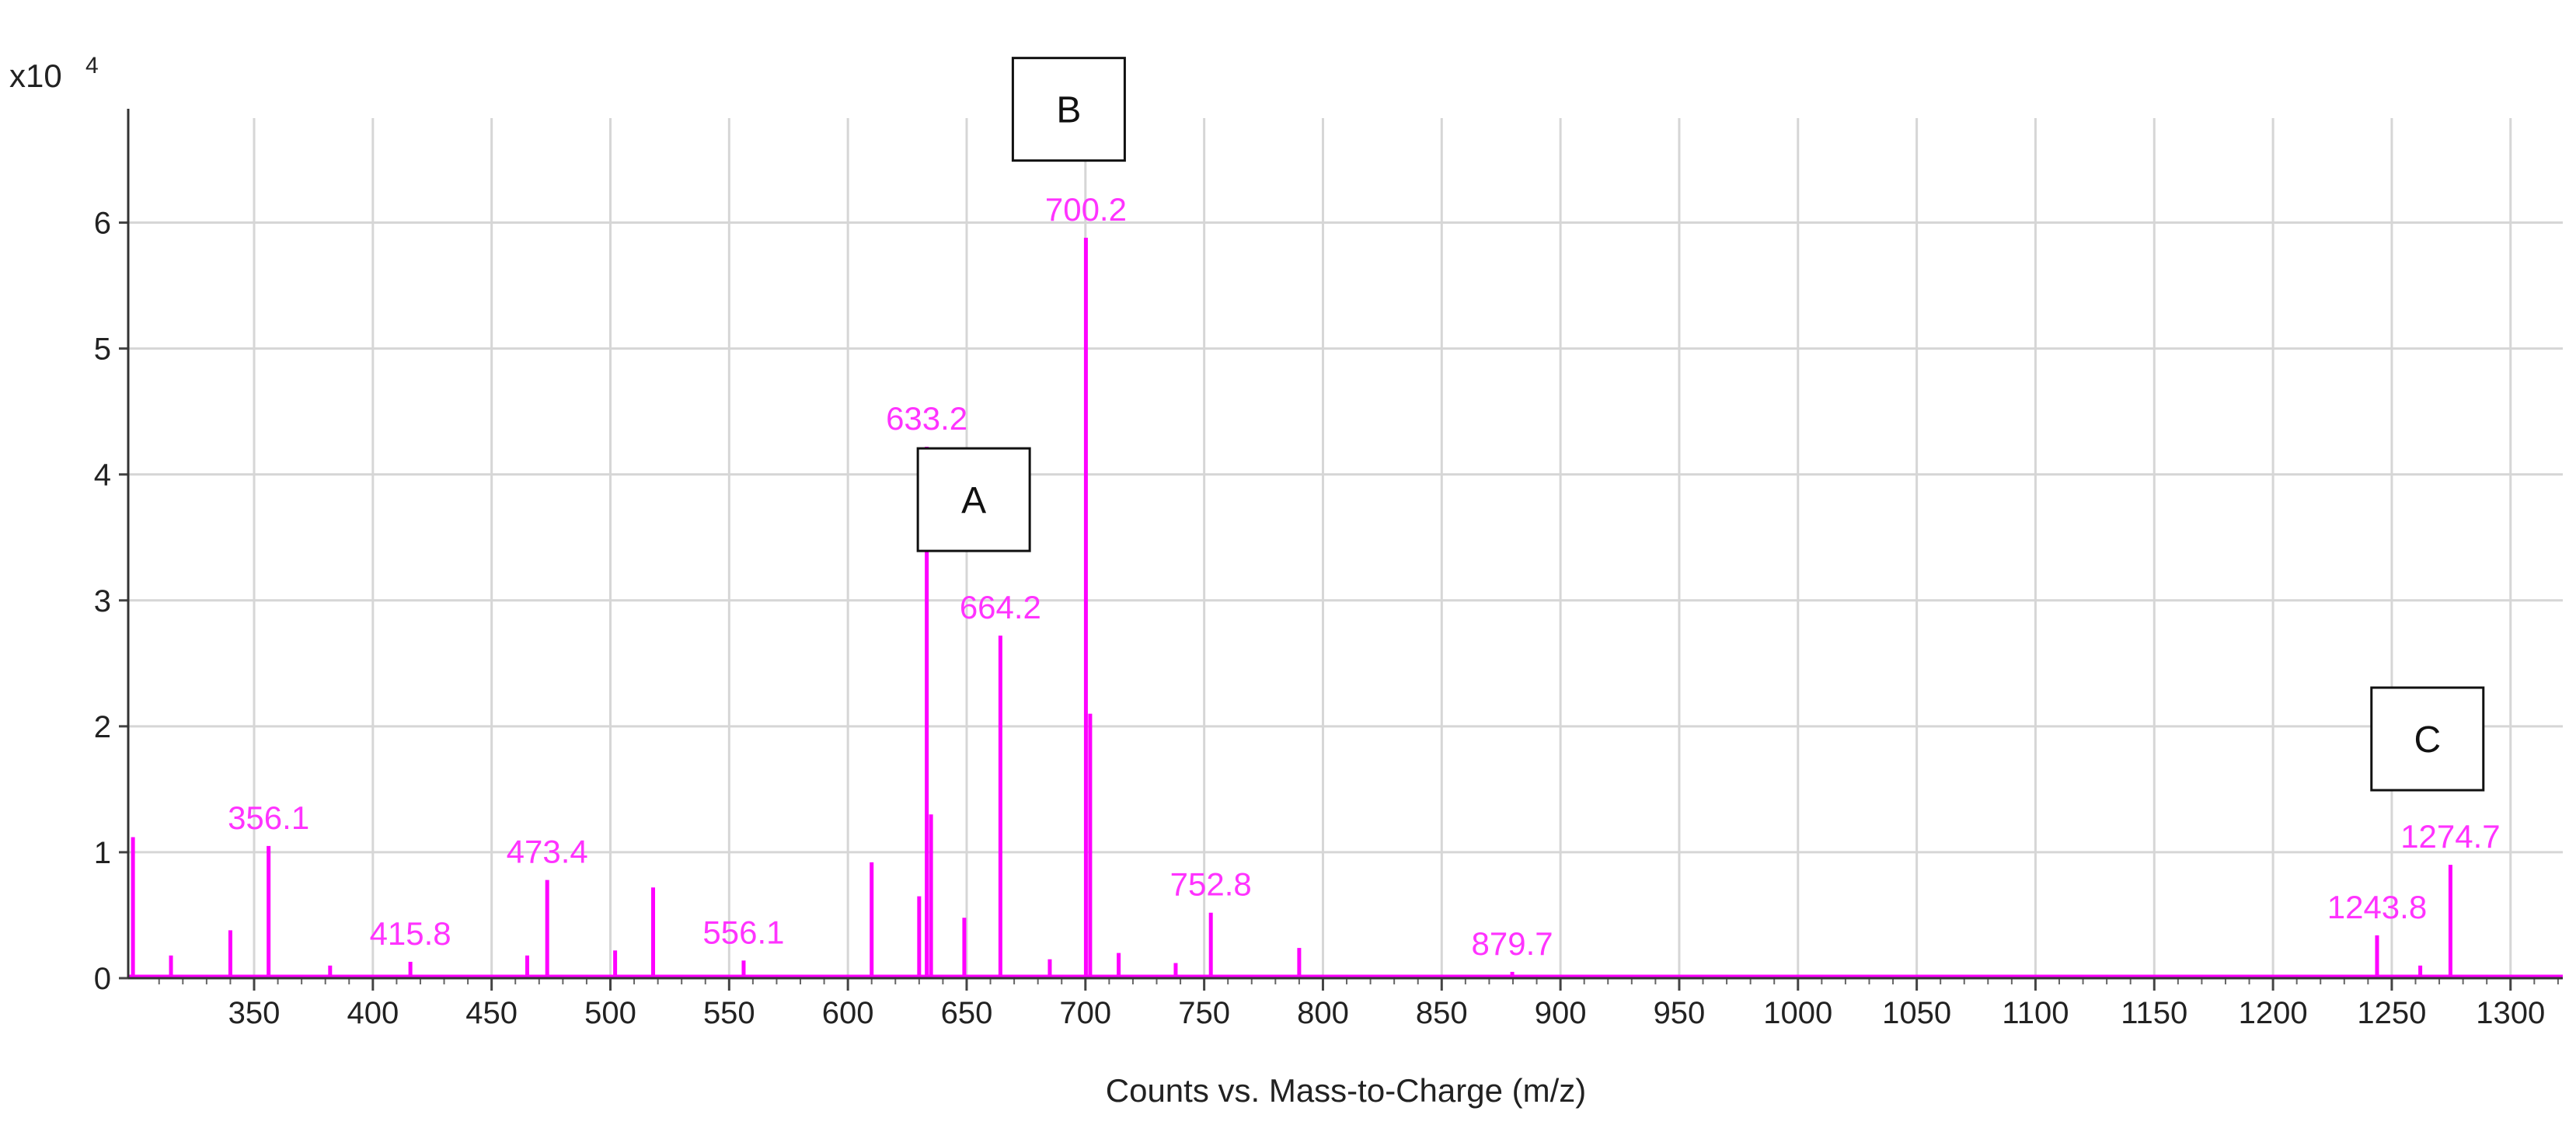 This screenshot has width=2576, height=1132. What do you see at coordinates (102, 853) in the screenshot?
I see `y-tick-label: 1` at bounding box center [102, 853].